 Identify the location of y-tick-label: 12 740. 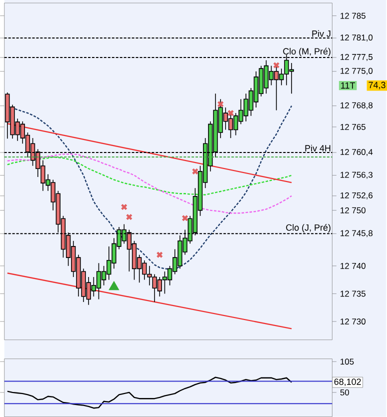
(353, 265).